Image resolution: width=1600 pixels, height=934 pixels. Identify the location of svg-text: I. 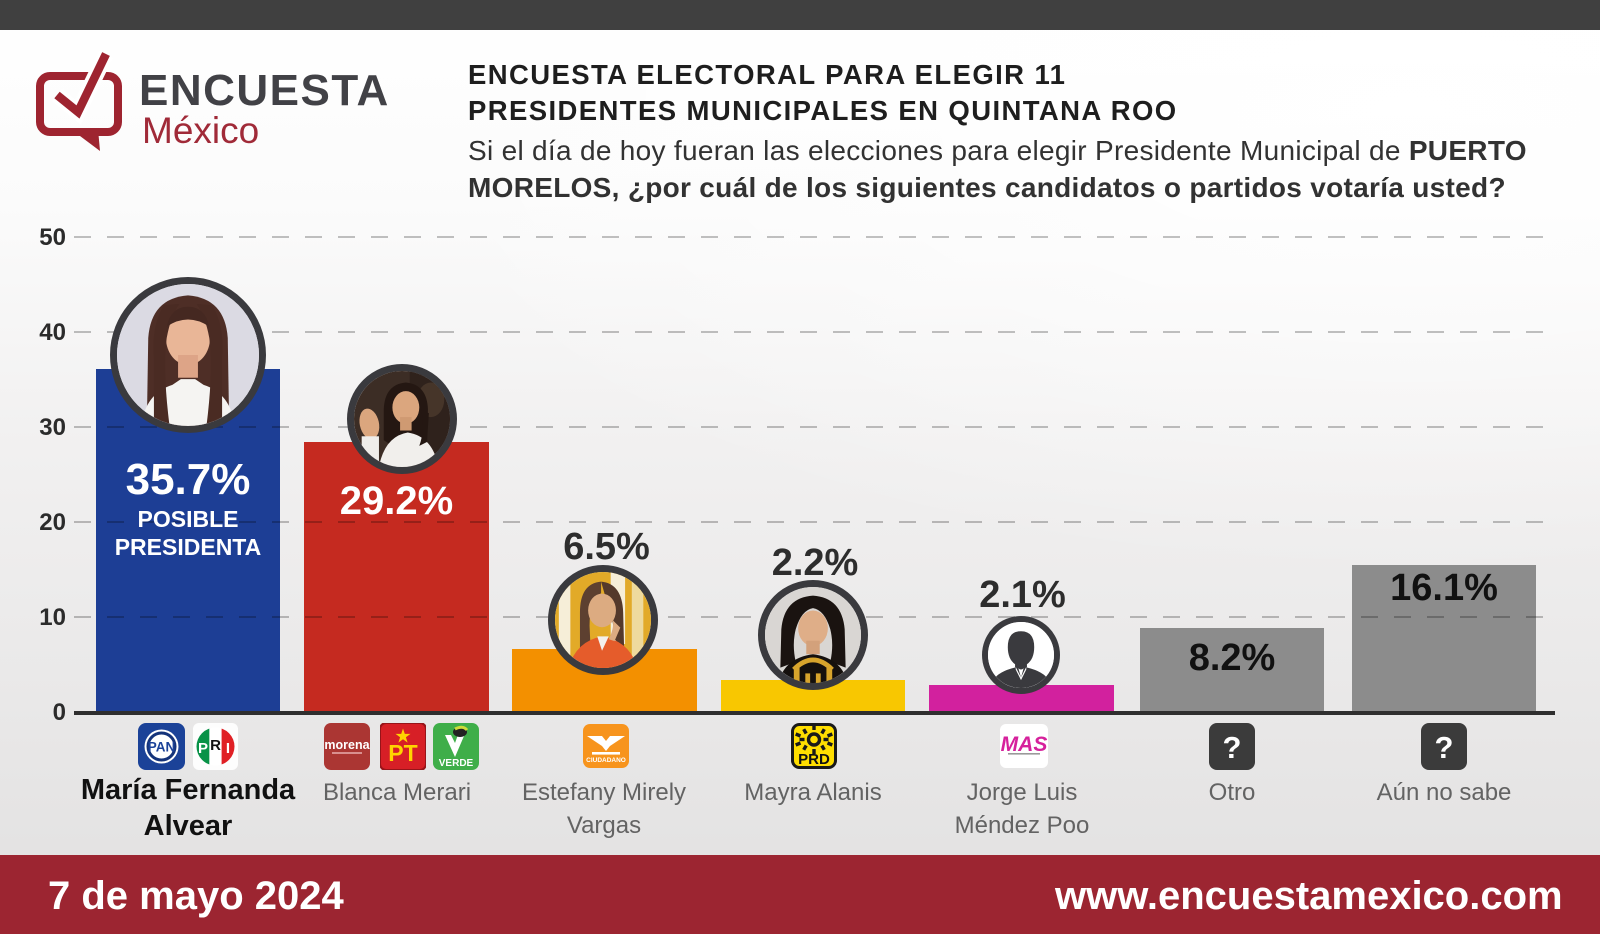
(228, 748).